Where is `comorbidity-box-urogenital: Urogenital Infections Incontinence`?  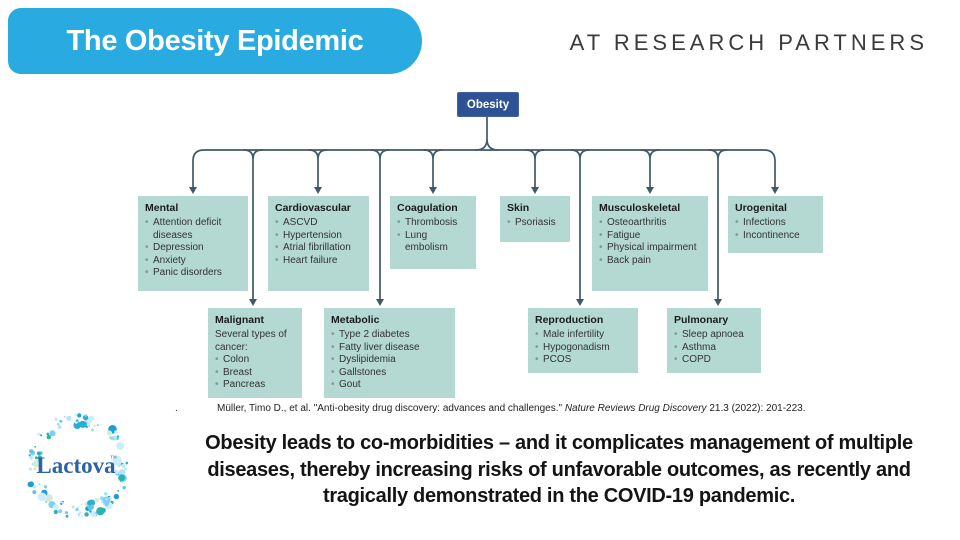
comorbidity-box-urogenital: Urogenital Infections Incontinence is located at coordinates (775, 224).